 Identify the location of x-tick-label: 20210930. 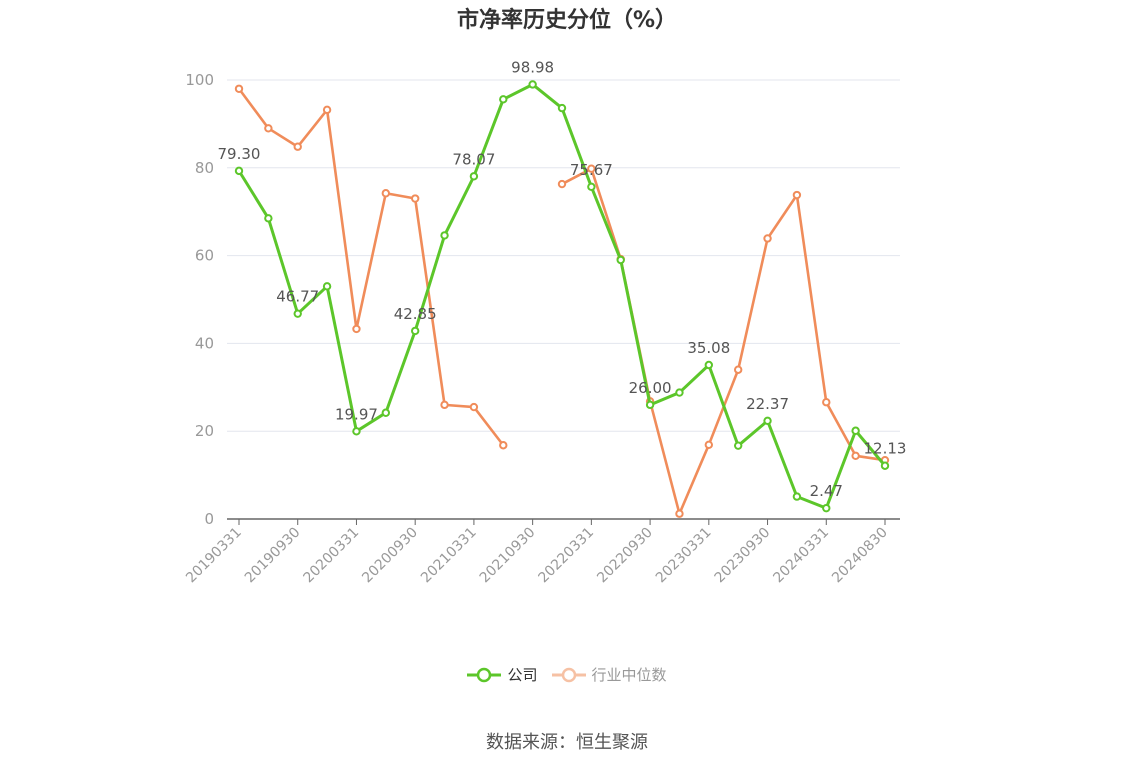
(508, 556).